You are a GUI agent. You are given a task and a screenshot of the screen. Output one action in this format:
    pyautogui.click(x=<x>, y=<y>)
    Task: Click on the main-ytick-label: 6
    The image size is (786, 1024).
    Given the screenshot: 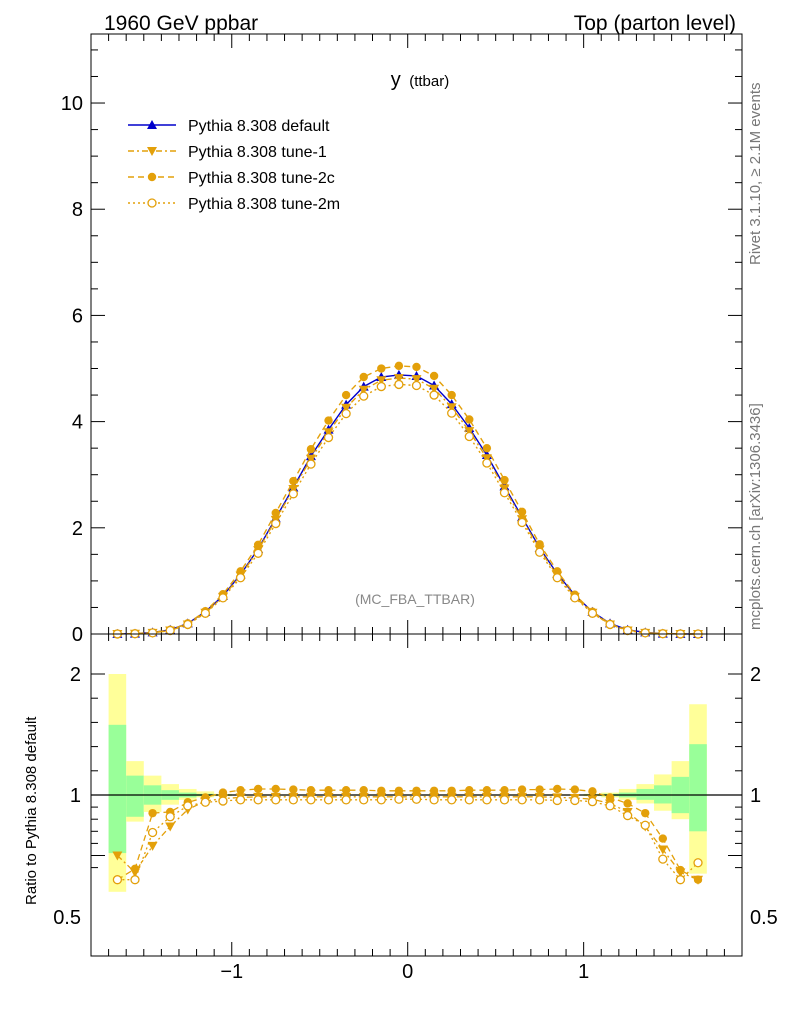 What is the action you would take?
    pyautogui.click(x=77, y=316)
    